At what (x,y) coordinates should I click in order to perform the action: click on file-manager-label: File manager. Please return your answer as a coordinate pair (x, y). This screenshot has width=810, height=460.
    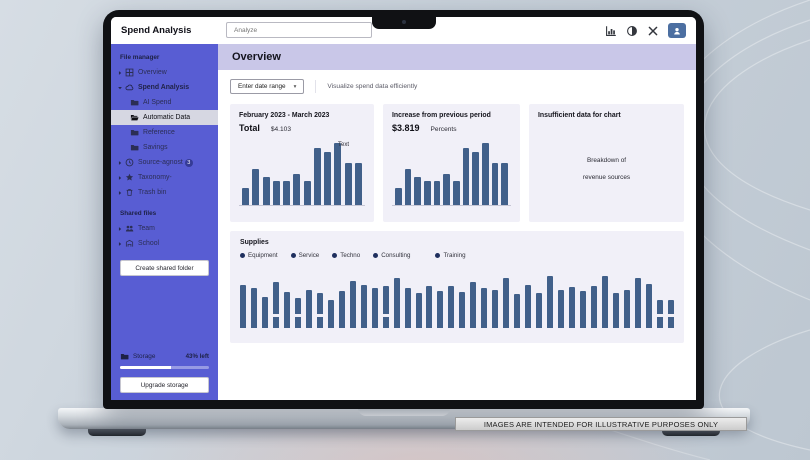
    Looking at the image, I should click on (140, 57).